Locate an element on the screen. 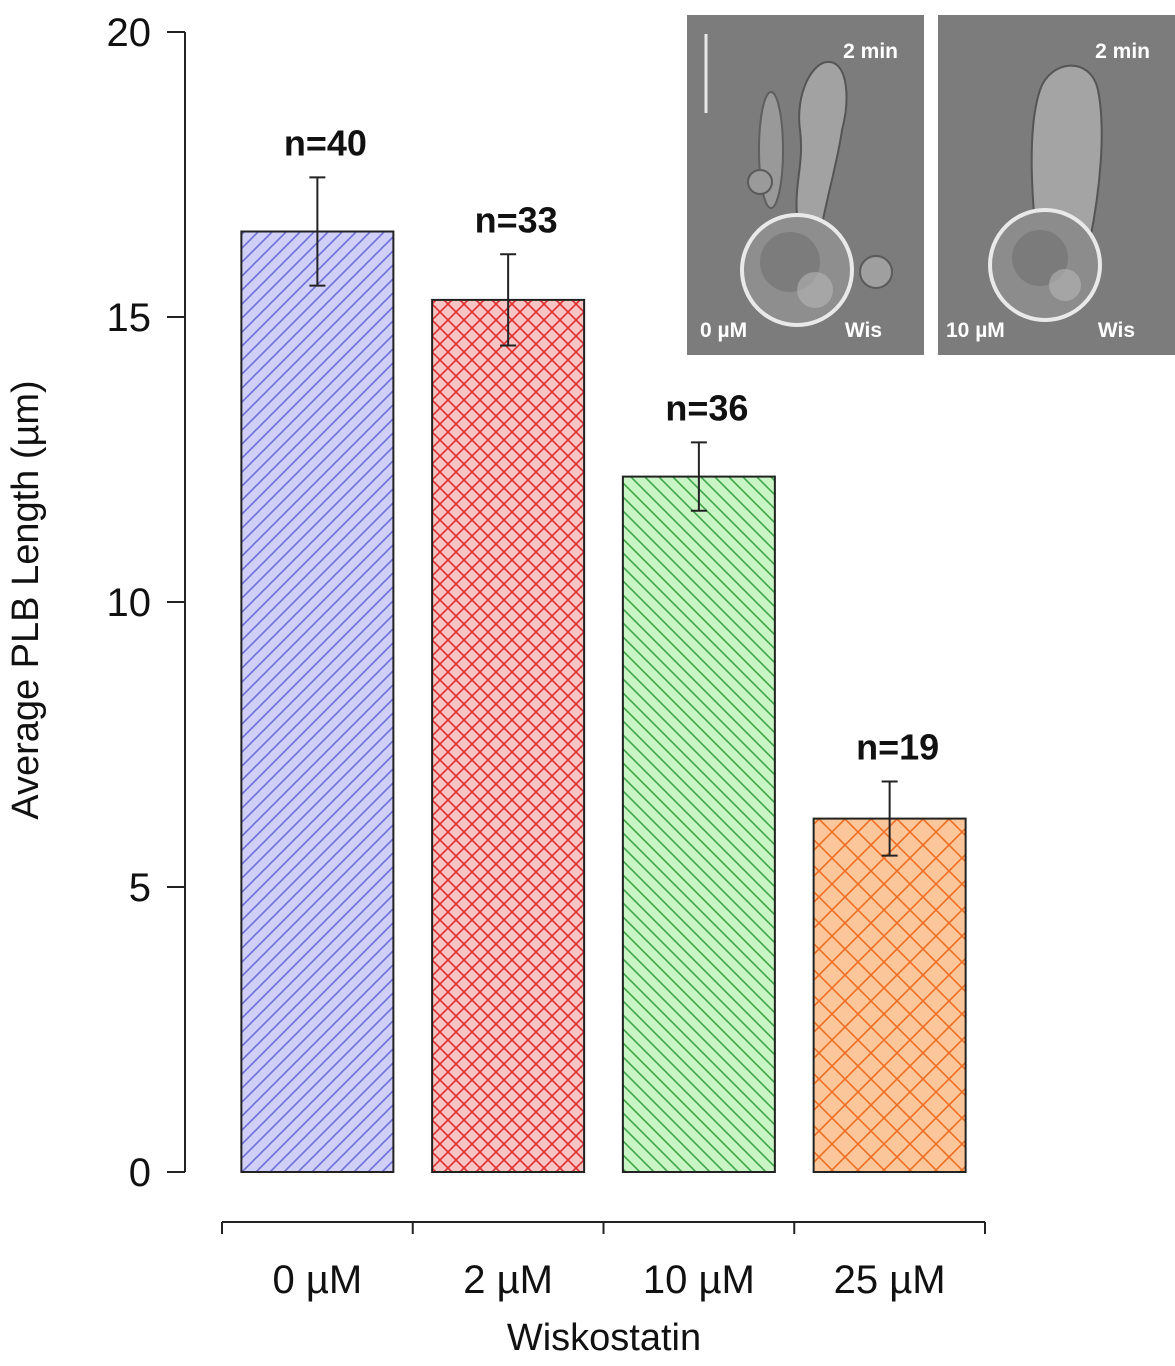 The width and height of the screenshot is (1175, 1366). y-tick-label: 0 is located at coordinates (140, 1173).